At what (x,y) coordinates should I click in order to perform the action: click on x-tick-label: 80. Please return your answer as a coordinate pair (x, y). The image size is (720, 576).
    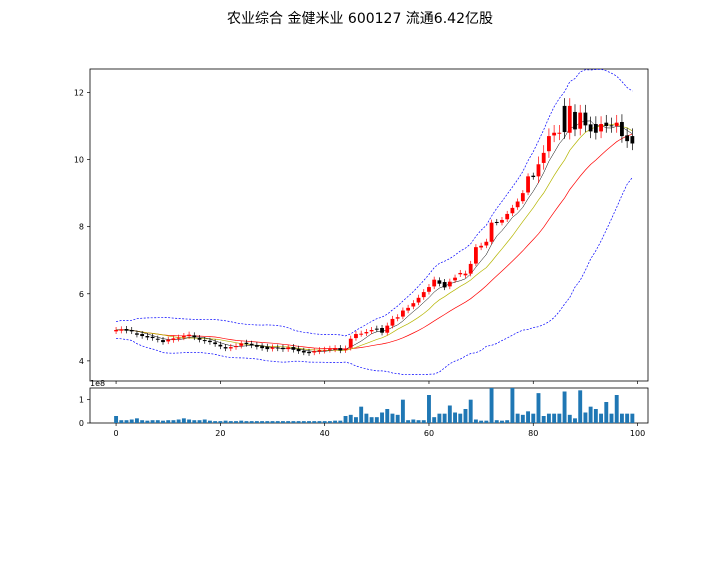
    Looking at the image, I should click on (533, 433).